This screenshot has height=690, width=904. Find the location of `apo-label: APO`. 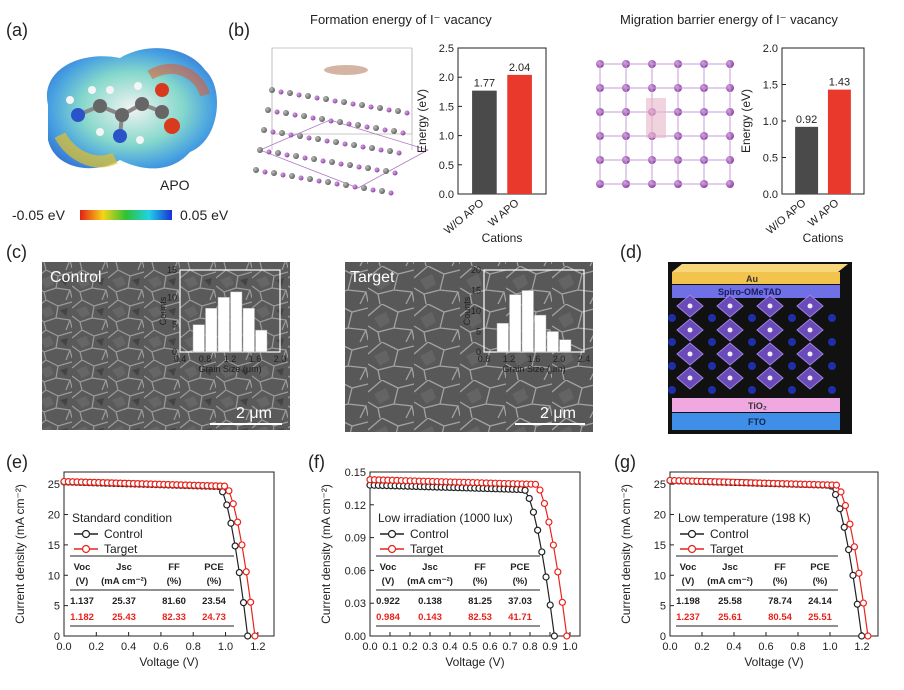

apo-label: APO is located at coordinates (175, 185).